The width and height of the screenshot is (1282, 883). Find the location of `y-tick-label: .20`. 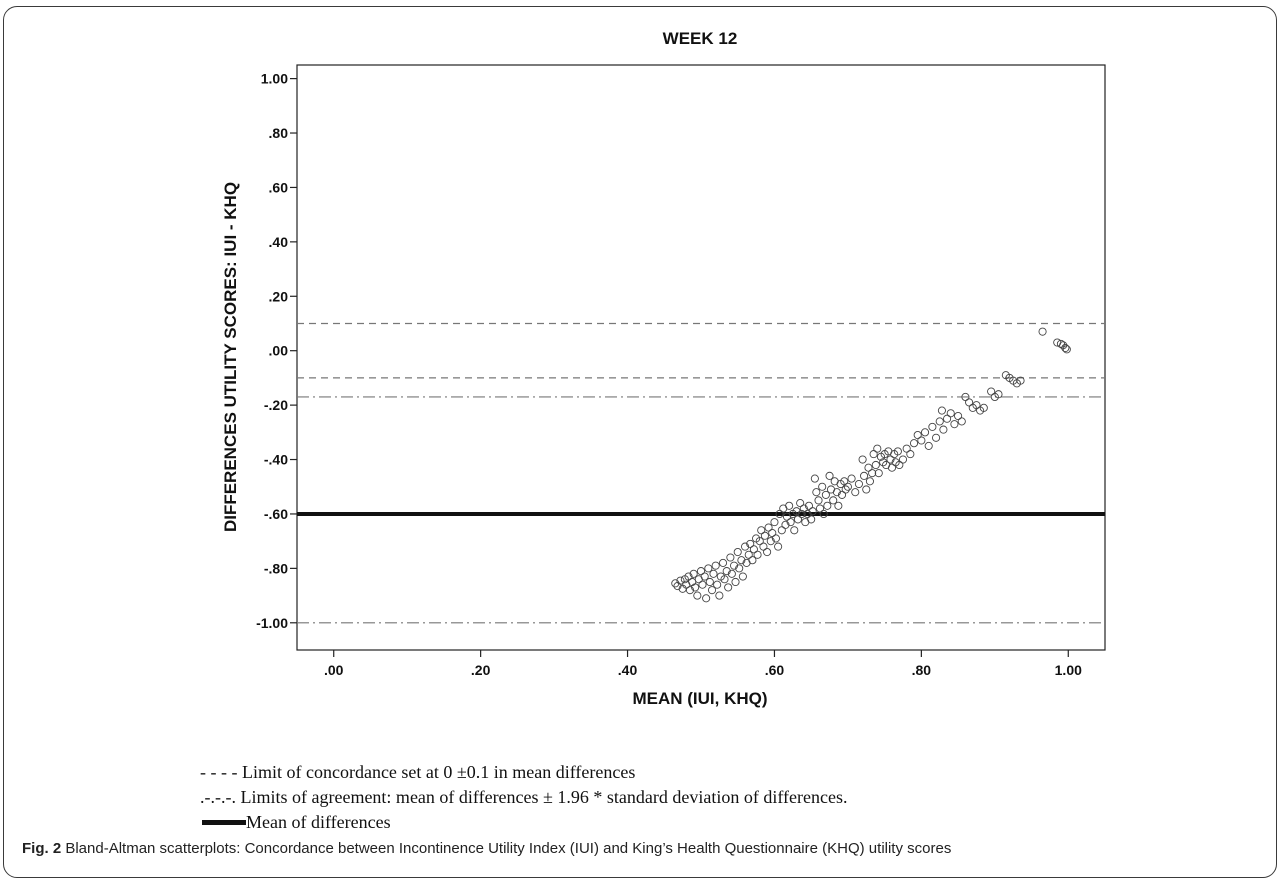

y-tick-label: .20 is located at coordinates (279, 296).